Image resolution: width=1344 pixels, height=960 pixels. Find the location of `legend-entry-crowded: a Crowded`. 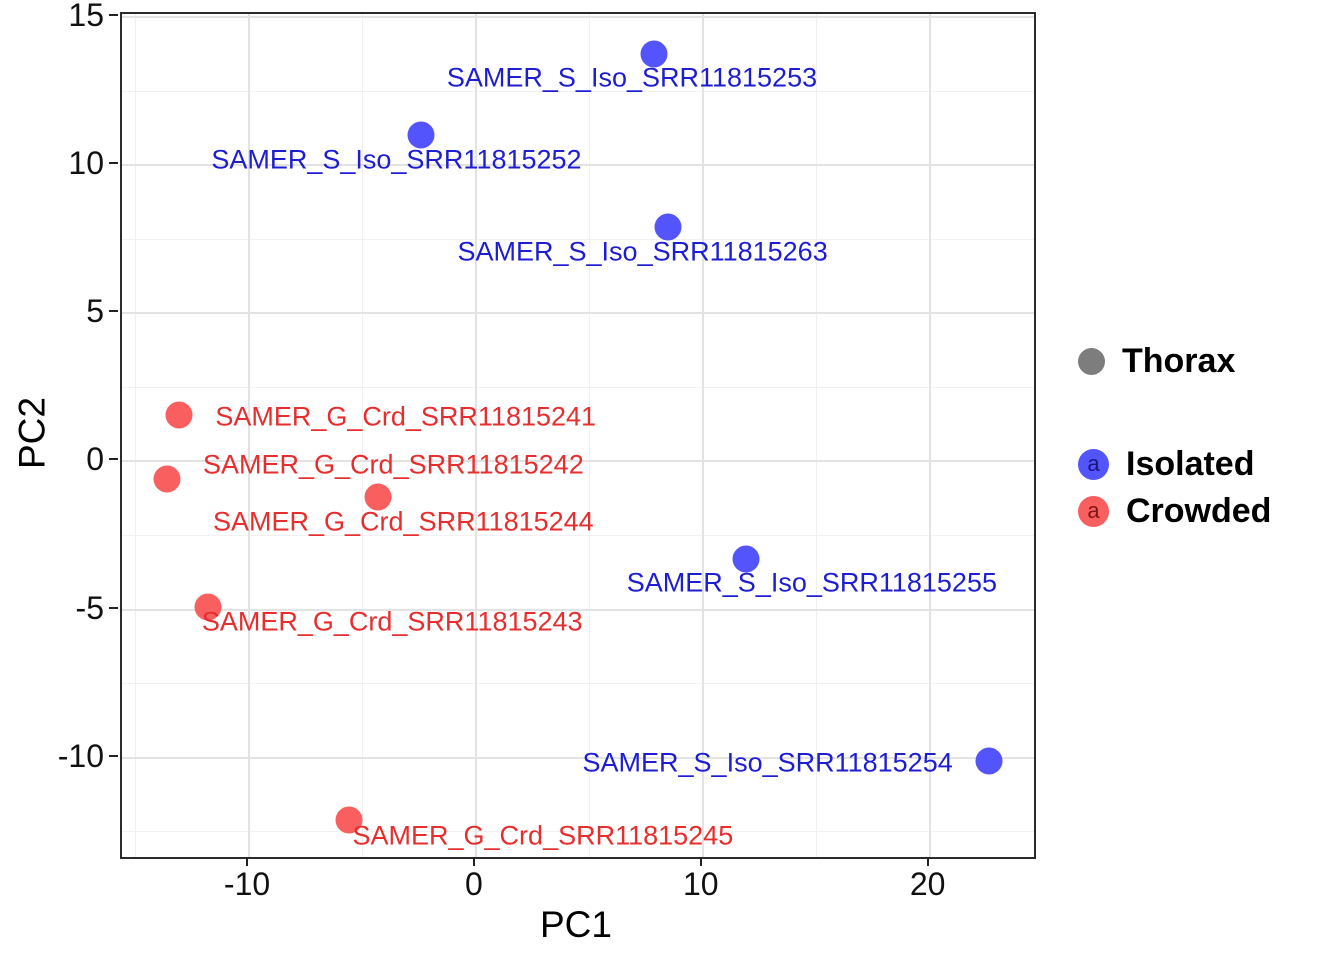

legend-entry-crowded: a Crowded is located at coordinates (1174, 511).